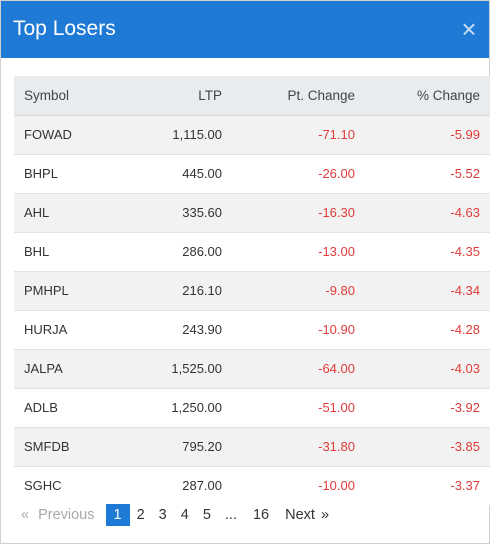  Describe the element at coordinates (168, 96) in the screenshot. I see `column-header-ltp: LTP` at that location.